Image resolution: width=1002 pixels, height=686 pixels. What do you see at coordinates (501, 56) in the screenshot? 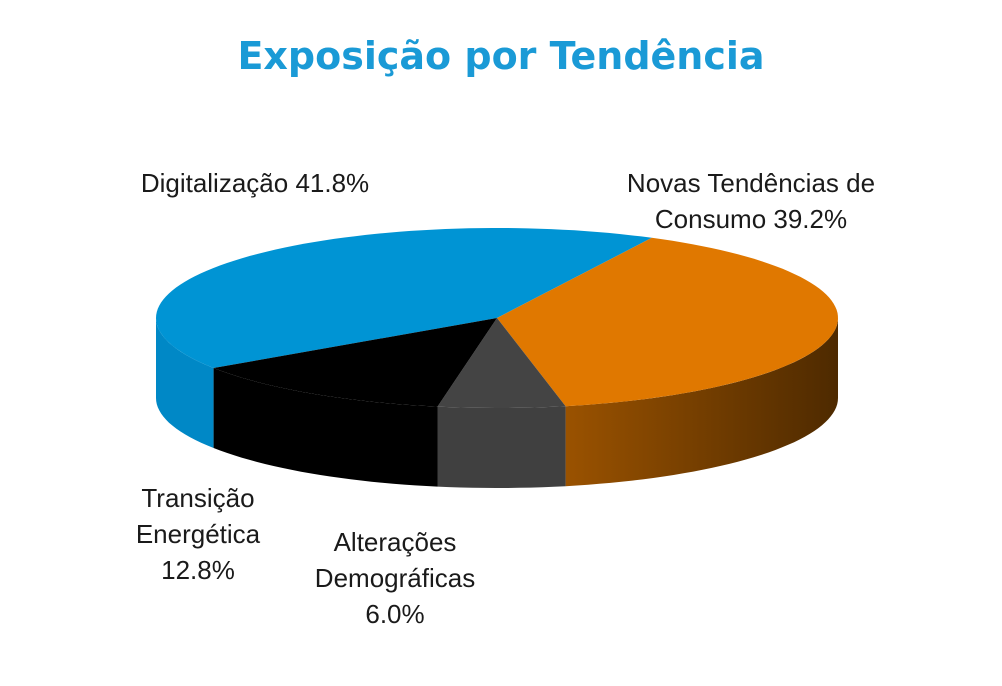
I see `chart-title: Exposição por Tendência` at bounding box center [501, 56].